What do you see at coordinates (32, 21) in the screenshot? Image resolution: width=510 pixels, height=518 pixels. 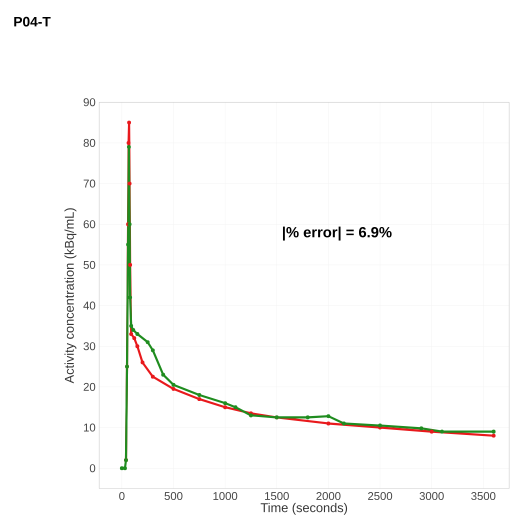 I see `chart-title: P04-T` at bounding box center [32, 21].